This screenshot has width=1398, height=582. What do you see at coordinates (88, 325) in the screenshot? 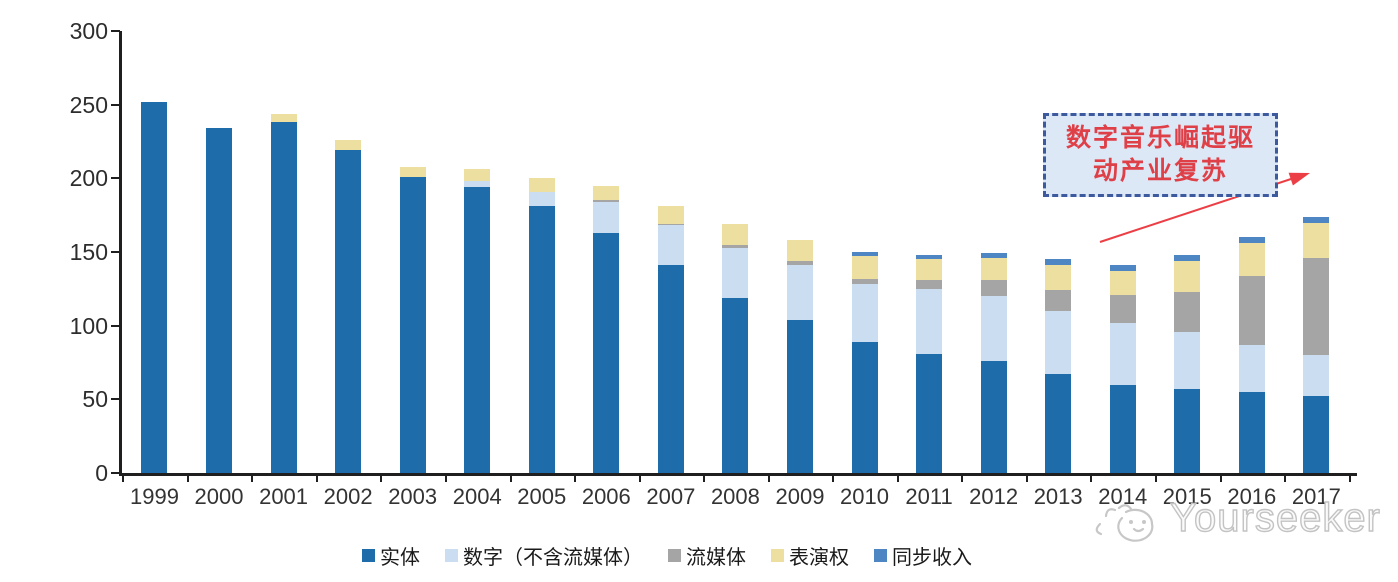
I see `y-tick-label: 100` at bounding box center [88, 325].